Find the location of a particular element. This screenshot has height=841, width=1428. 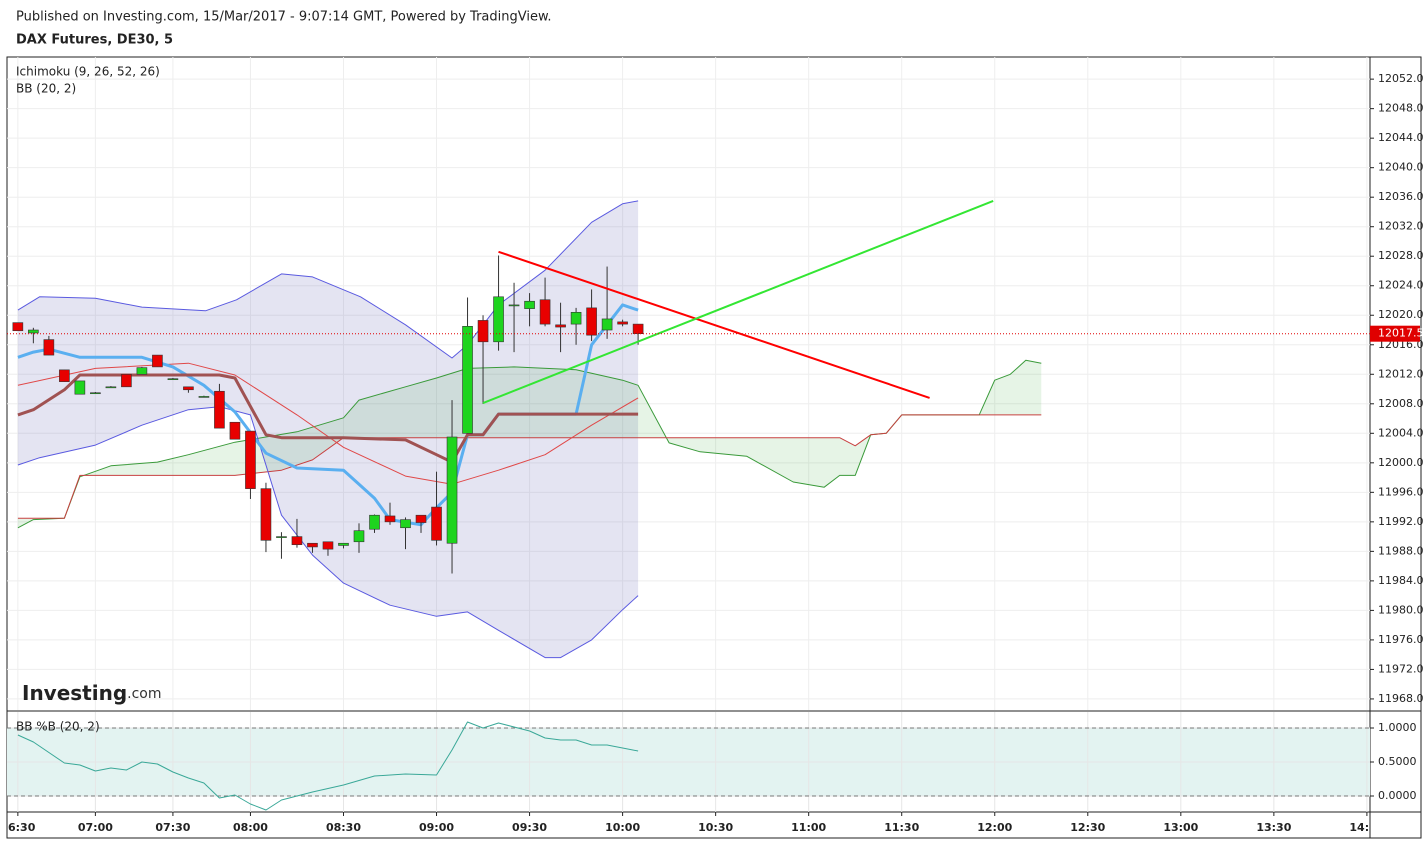

lower-panel-title: BB %B (20, 2) is located at coordinates (58, 727).